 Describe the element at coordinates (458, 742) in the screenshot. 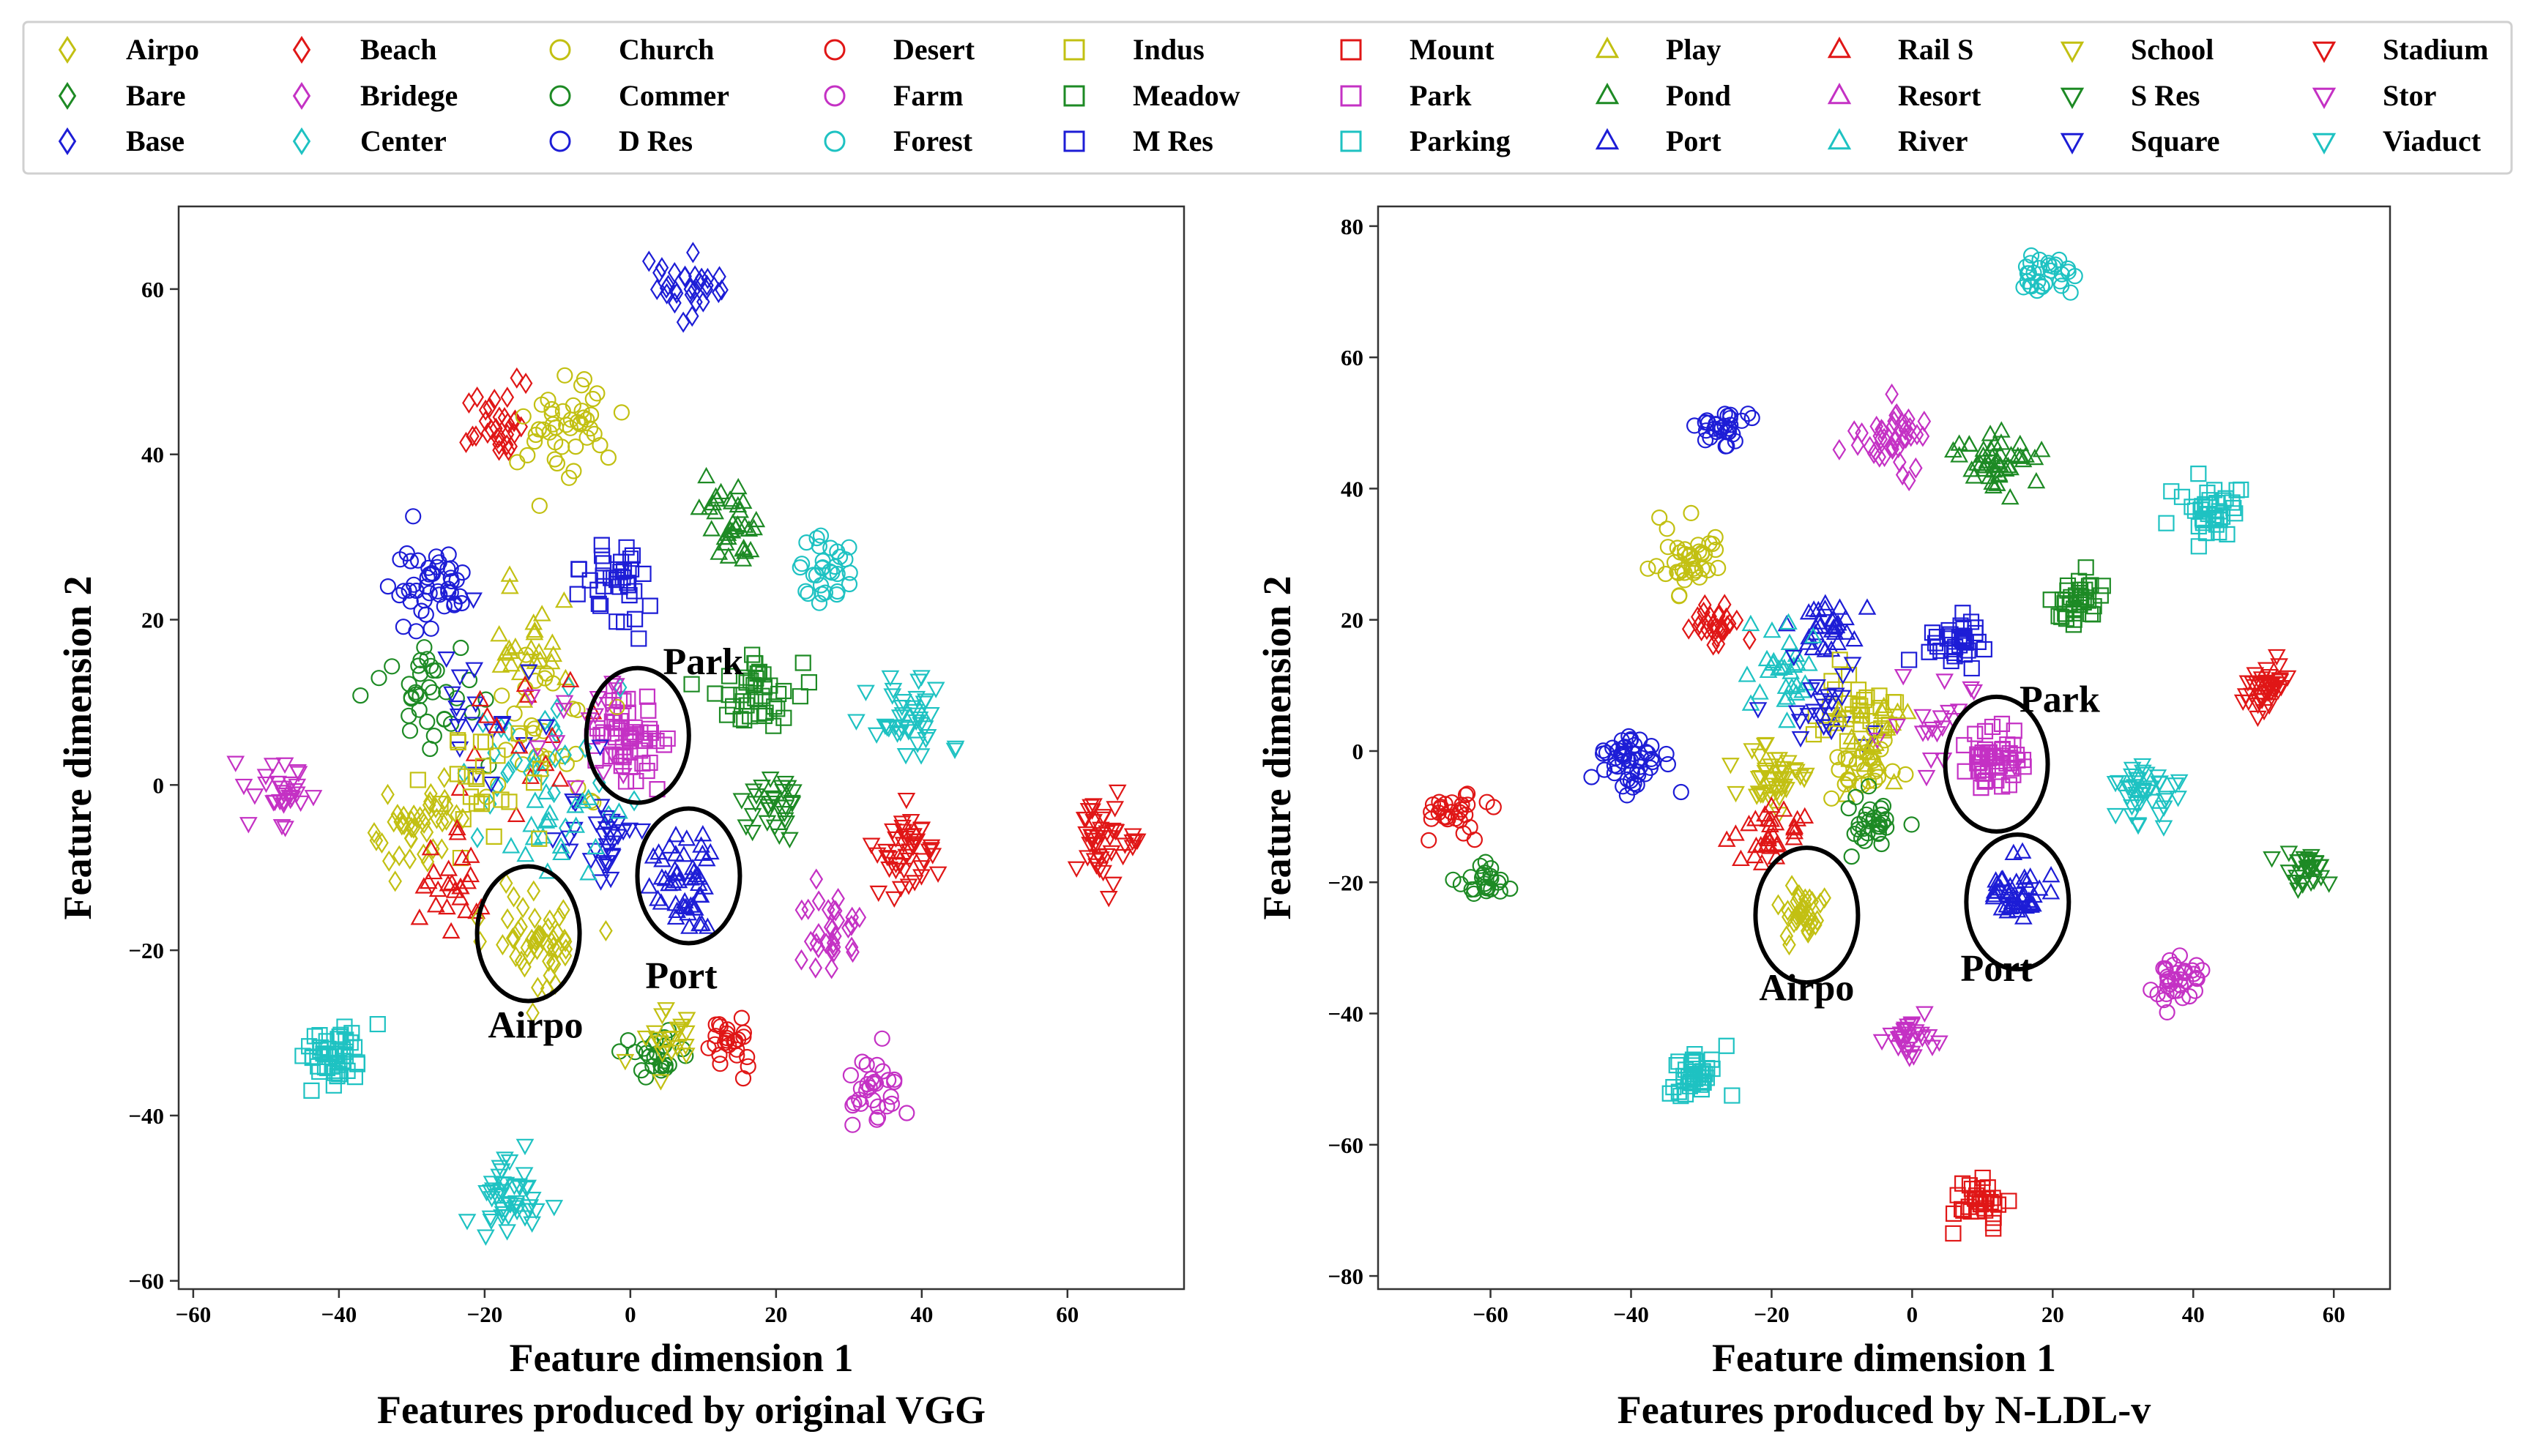

I see `data-point-indus` at that location.